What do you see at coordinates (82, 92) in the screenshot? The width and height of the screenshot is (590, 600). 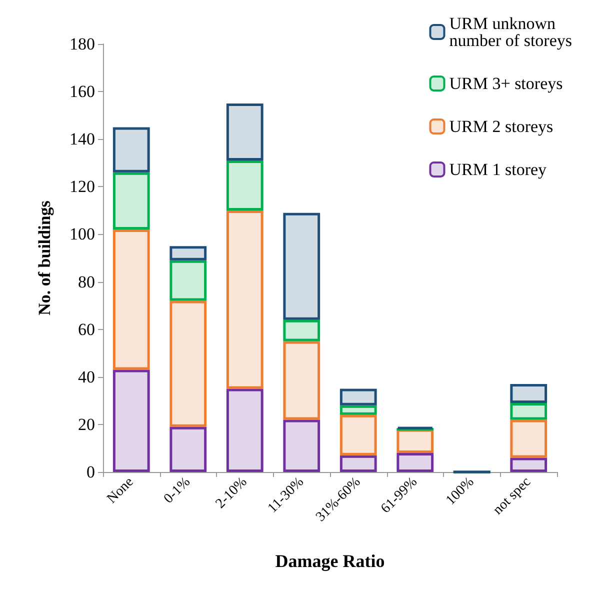 I see `y-tick-label: 160` at bounding box center [82, 92].